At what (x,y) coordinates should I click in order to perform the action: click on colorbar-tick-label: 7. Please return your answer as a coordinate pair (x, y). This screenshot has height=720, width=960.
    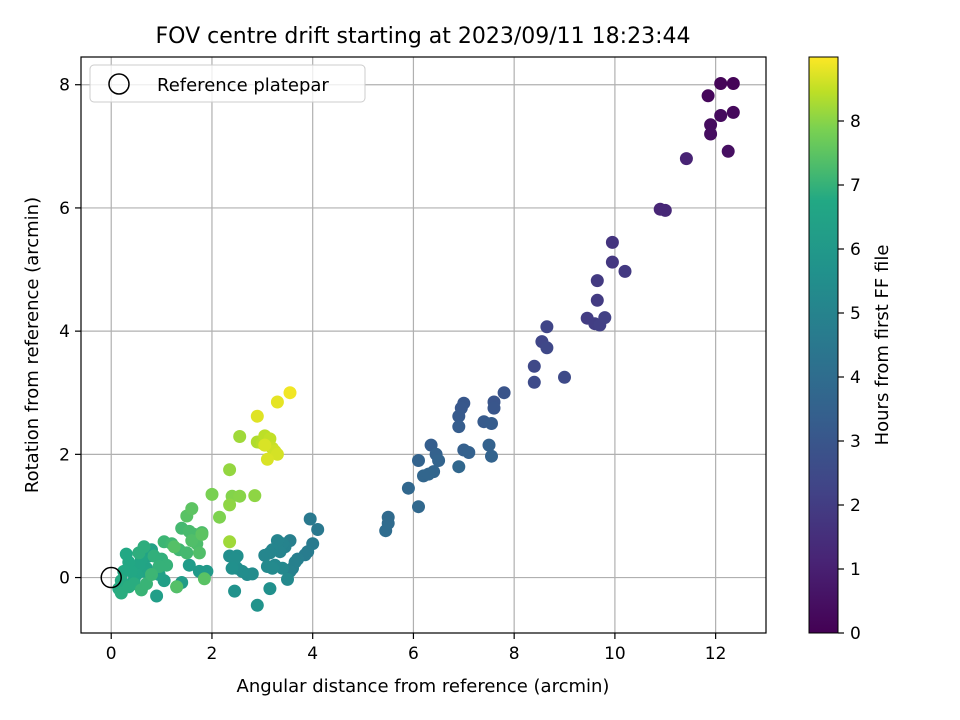
    Looking at the image, I should click on (855, 186).